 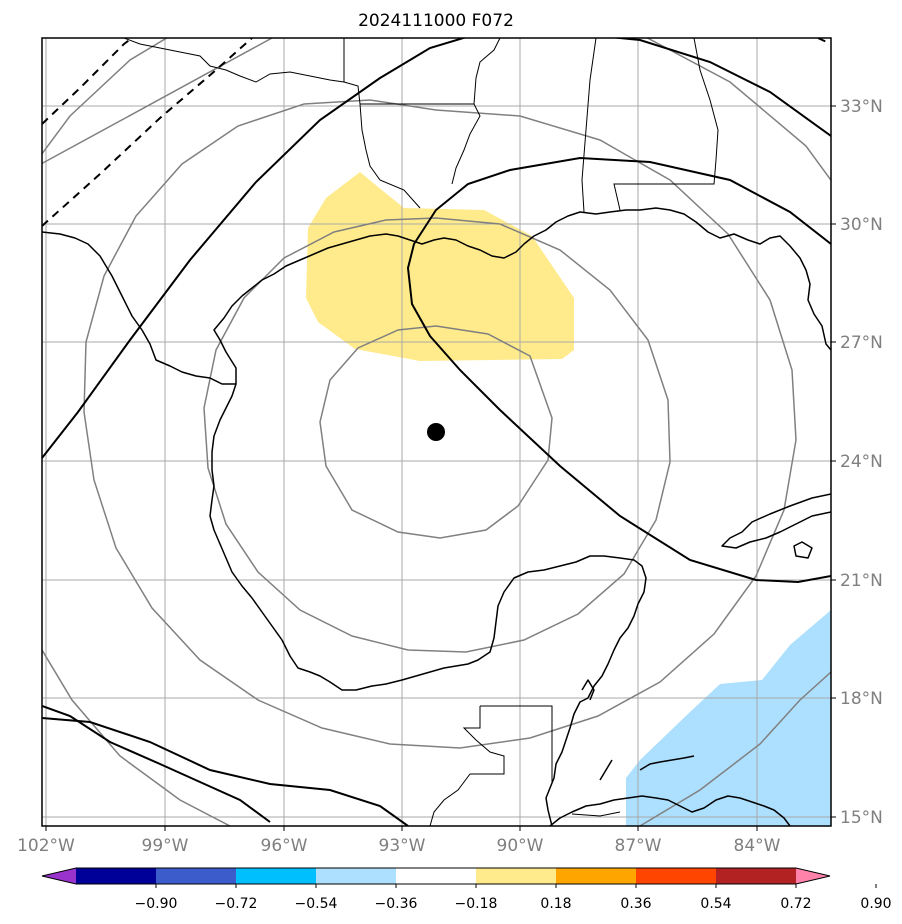 What do you see at coordinates (670, 810) in the screenshot?
I see `central-america-coast` at bounding box center [670, 810].